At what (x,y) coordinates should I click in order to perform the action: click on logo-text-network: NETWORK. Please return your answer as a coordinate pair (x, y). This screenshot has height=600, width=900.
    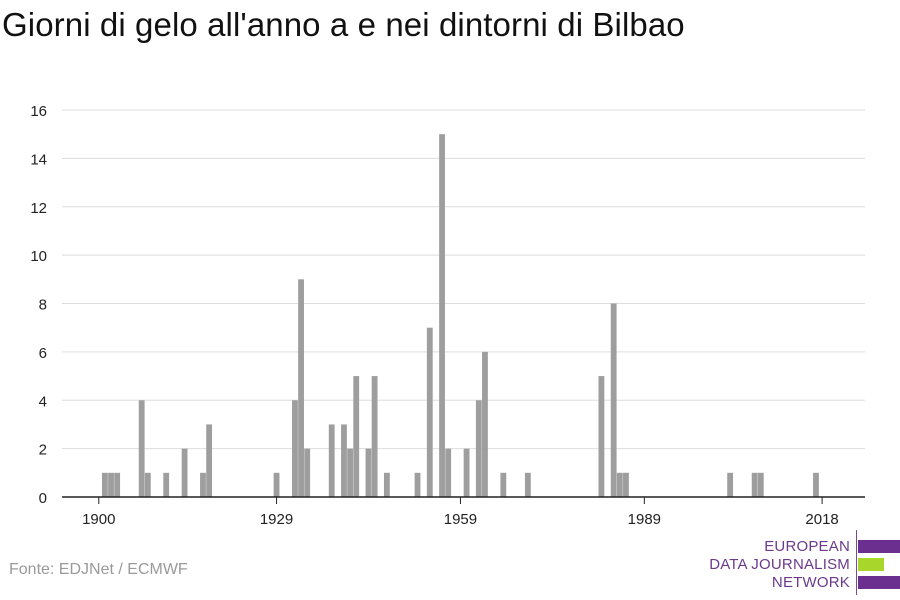
    Looking at the image, I should click on (810, 582).